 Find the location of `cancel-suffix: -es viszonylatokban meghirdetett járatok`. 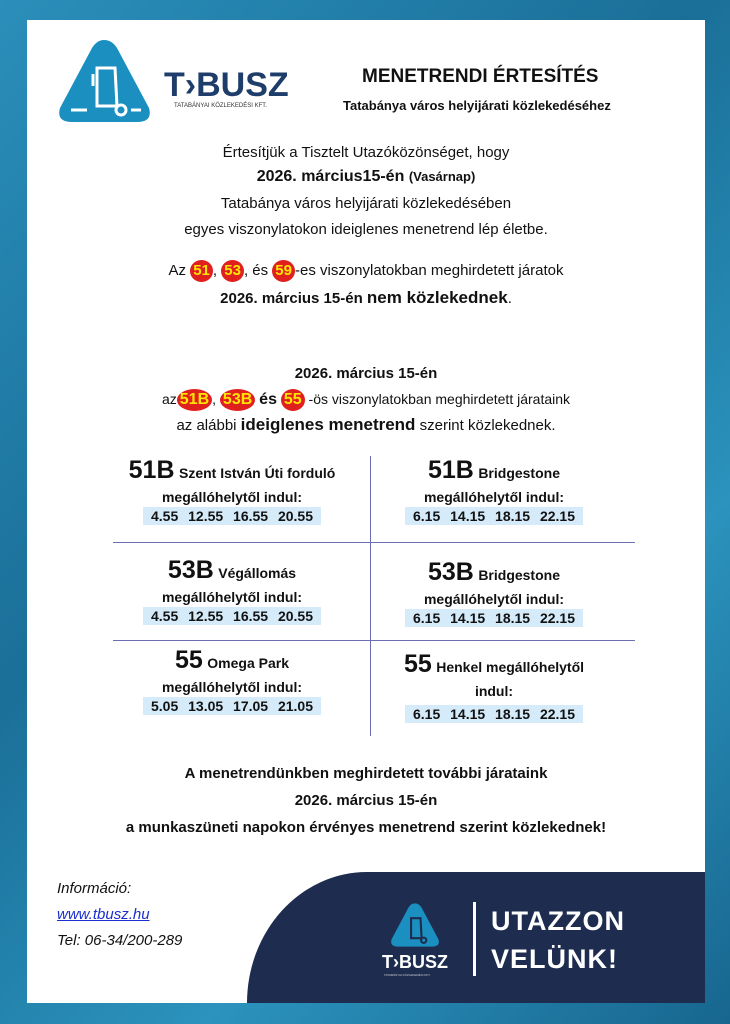

cancel-suffix: -es viszonylatokban meghirdetett járatok is located at coordinates (429, 270).